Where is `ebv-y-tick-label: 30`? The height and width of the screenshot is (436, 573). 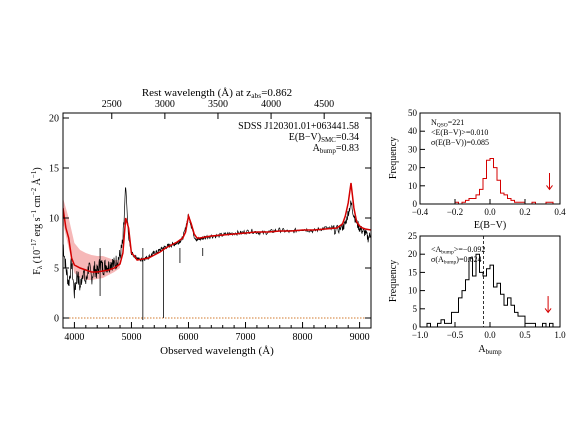 ebv-y-tick-label: 30 is located at coordinates (413, 149).